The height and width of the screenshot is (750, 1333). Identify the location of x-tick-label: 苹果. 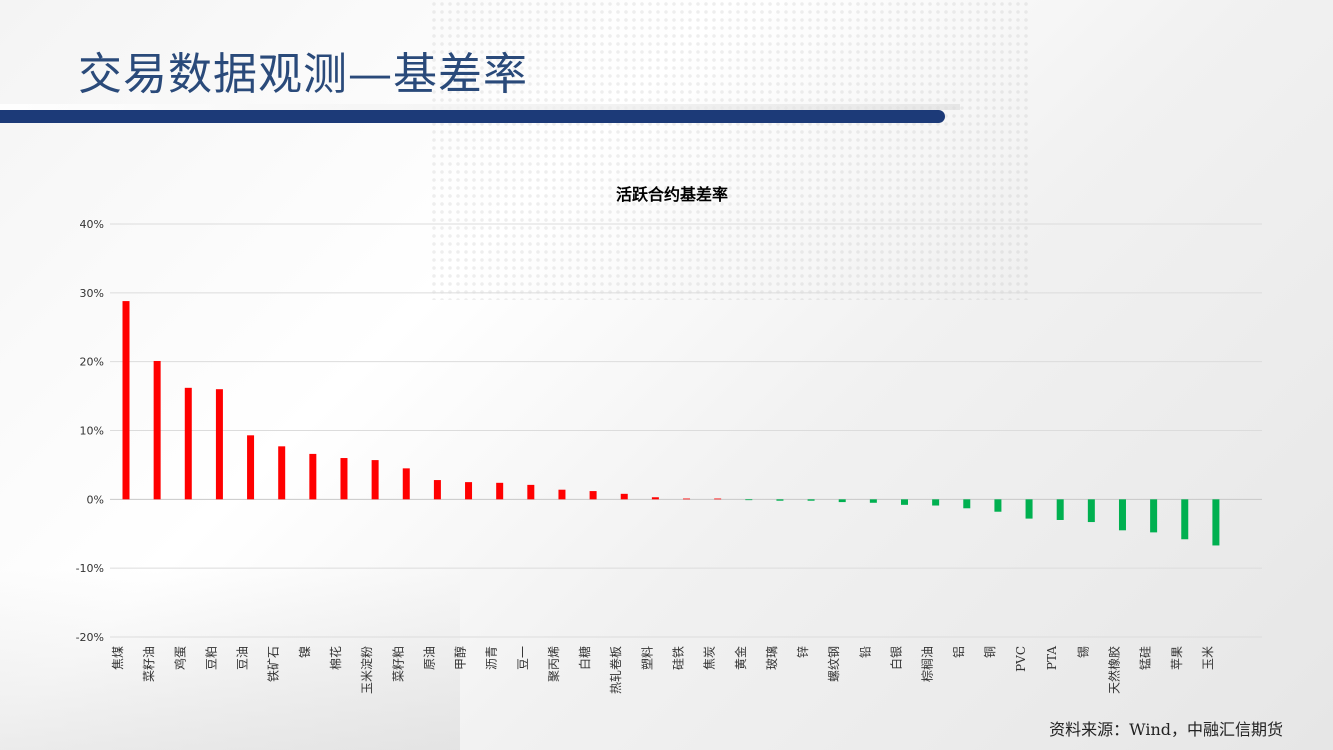
(1177, 658).